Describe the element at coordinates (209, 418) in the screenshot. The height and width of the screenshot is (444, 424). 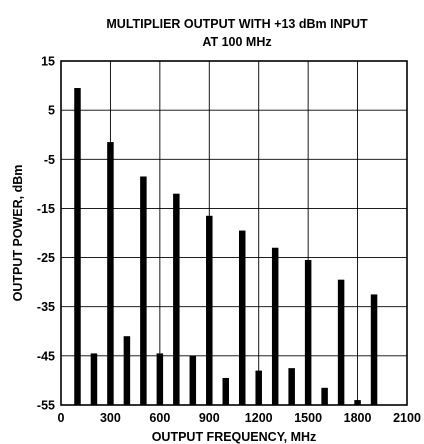
I see `x-tick-label: 900` at that location.